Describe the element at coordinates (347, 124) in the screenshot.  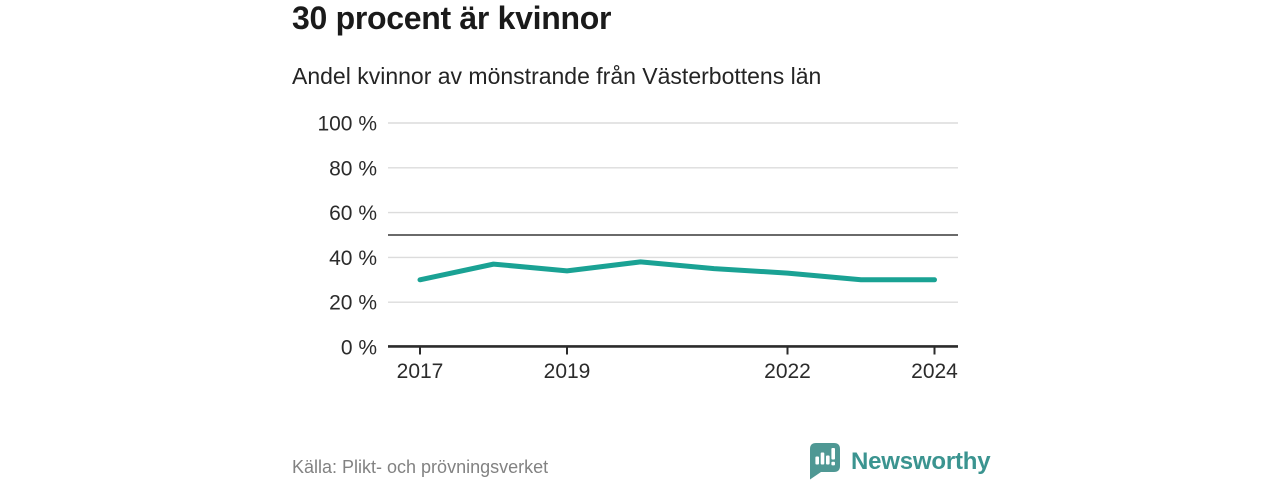
I see `svg-text: 100 %` at that location.